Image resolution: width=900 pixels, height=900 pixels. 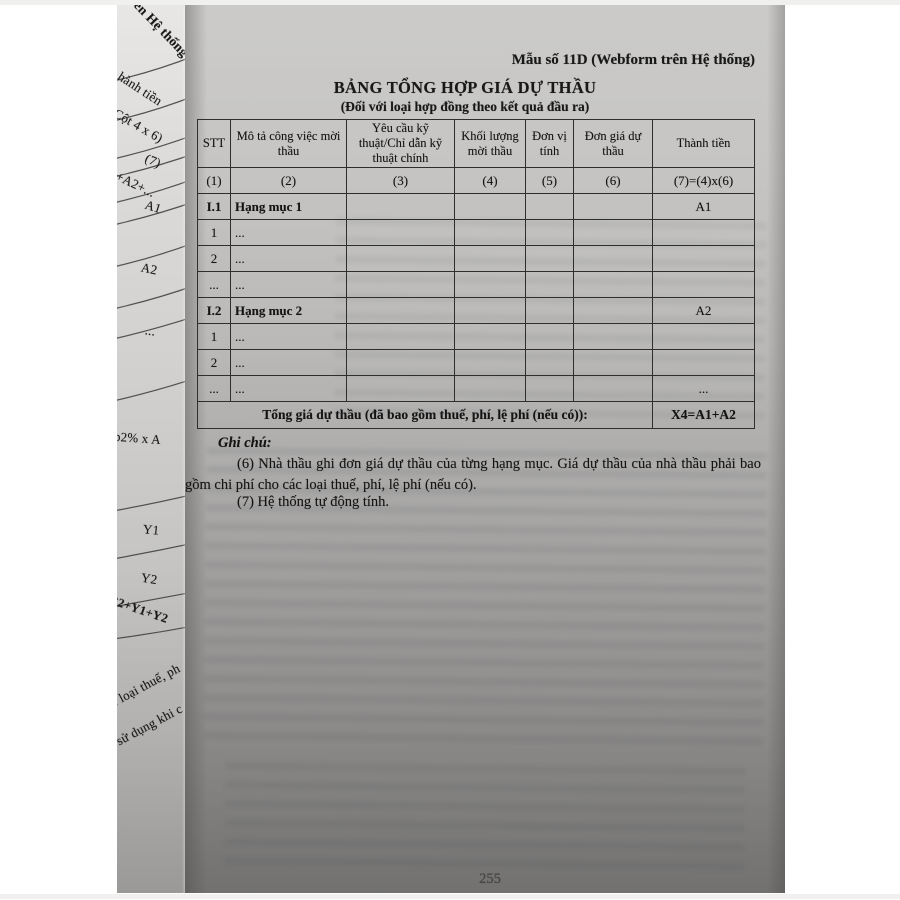 What do you see at coordinates (633, 60) in the screenshot?
I see `form-number-label: Mẫu số 11D (Webform trên Hệ thống)` at bounding box center [633, 60].